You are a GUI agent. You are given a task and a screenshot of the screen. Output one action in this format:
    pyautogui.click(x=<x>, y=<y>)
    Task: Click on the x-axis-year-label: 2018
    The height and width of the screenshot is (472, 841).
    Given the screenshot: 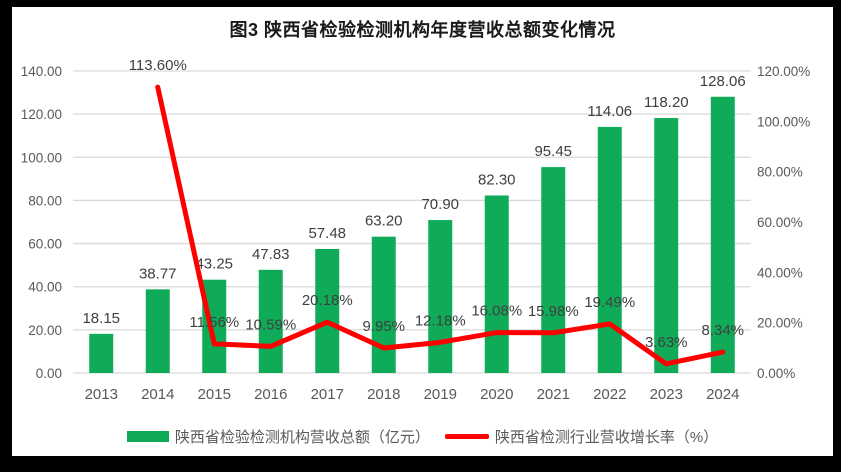 What is the action you would take?
    pyautogui.click(x=383, y=394)
    